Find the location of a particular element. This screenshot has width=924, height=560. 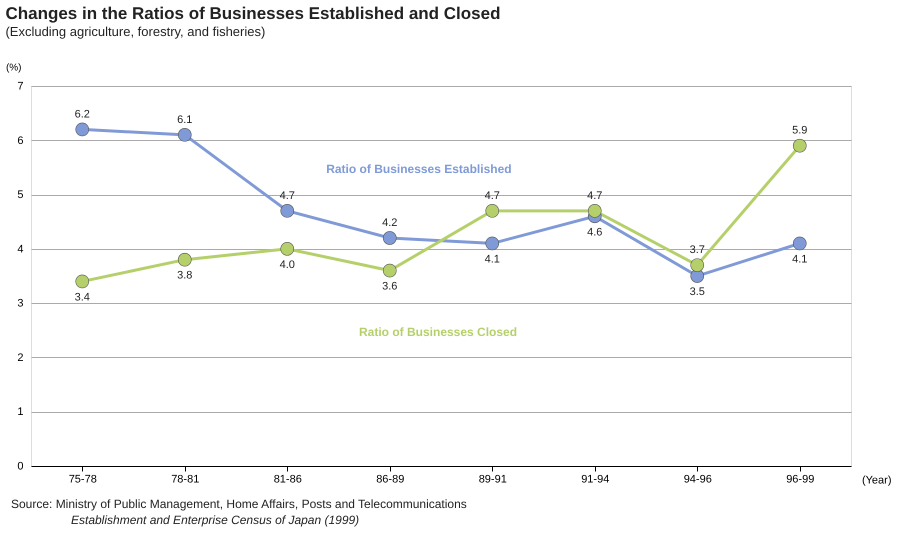

y-tick-label: 0 is located at coordinates (20, 466).